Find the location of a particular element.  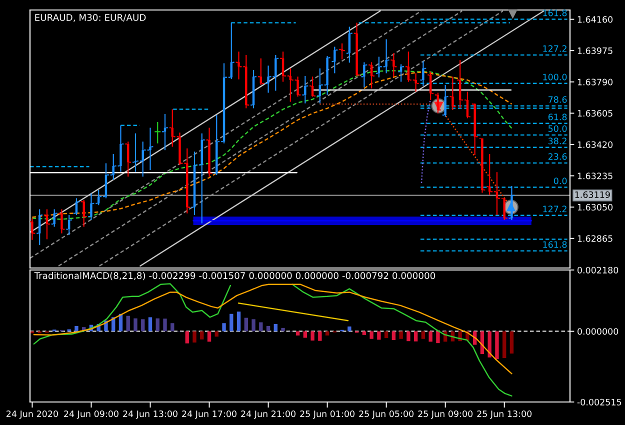

y-tick-label: 0.002180 is located at coordinates (598, 270).